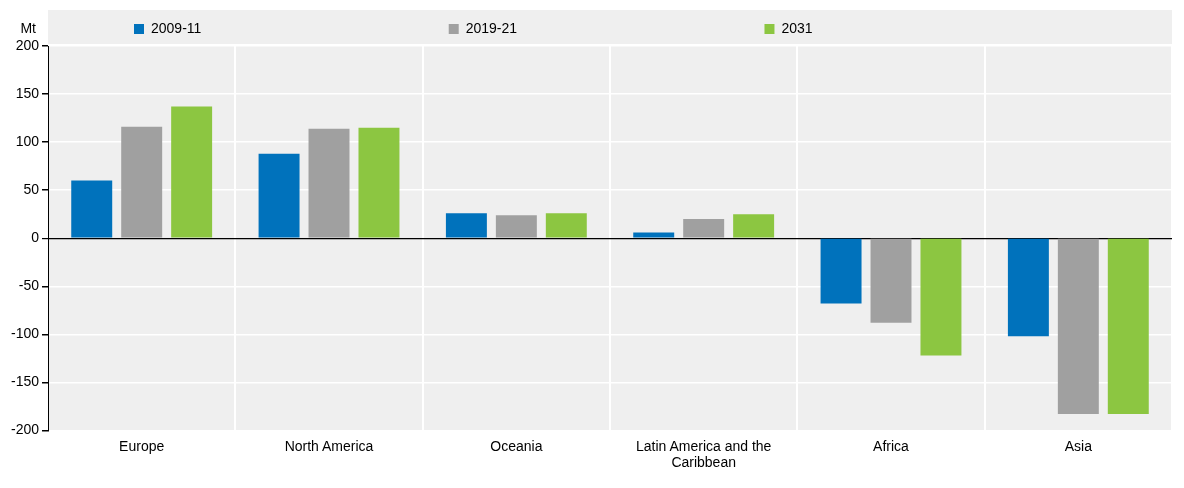 Image resolution: width=1184 pixels, height=488 pixels. Describe the element at coordinates (28, 27) in the screenshot. I see `y-axis-title: Mt` at that location.